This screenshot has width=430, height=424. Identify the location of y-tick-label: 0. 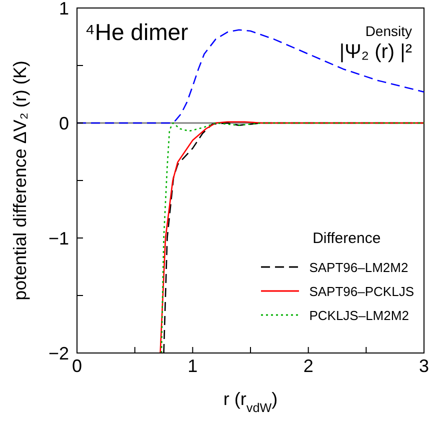
(63, 123).